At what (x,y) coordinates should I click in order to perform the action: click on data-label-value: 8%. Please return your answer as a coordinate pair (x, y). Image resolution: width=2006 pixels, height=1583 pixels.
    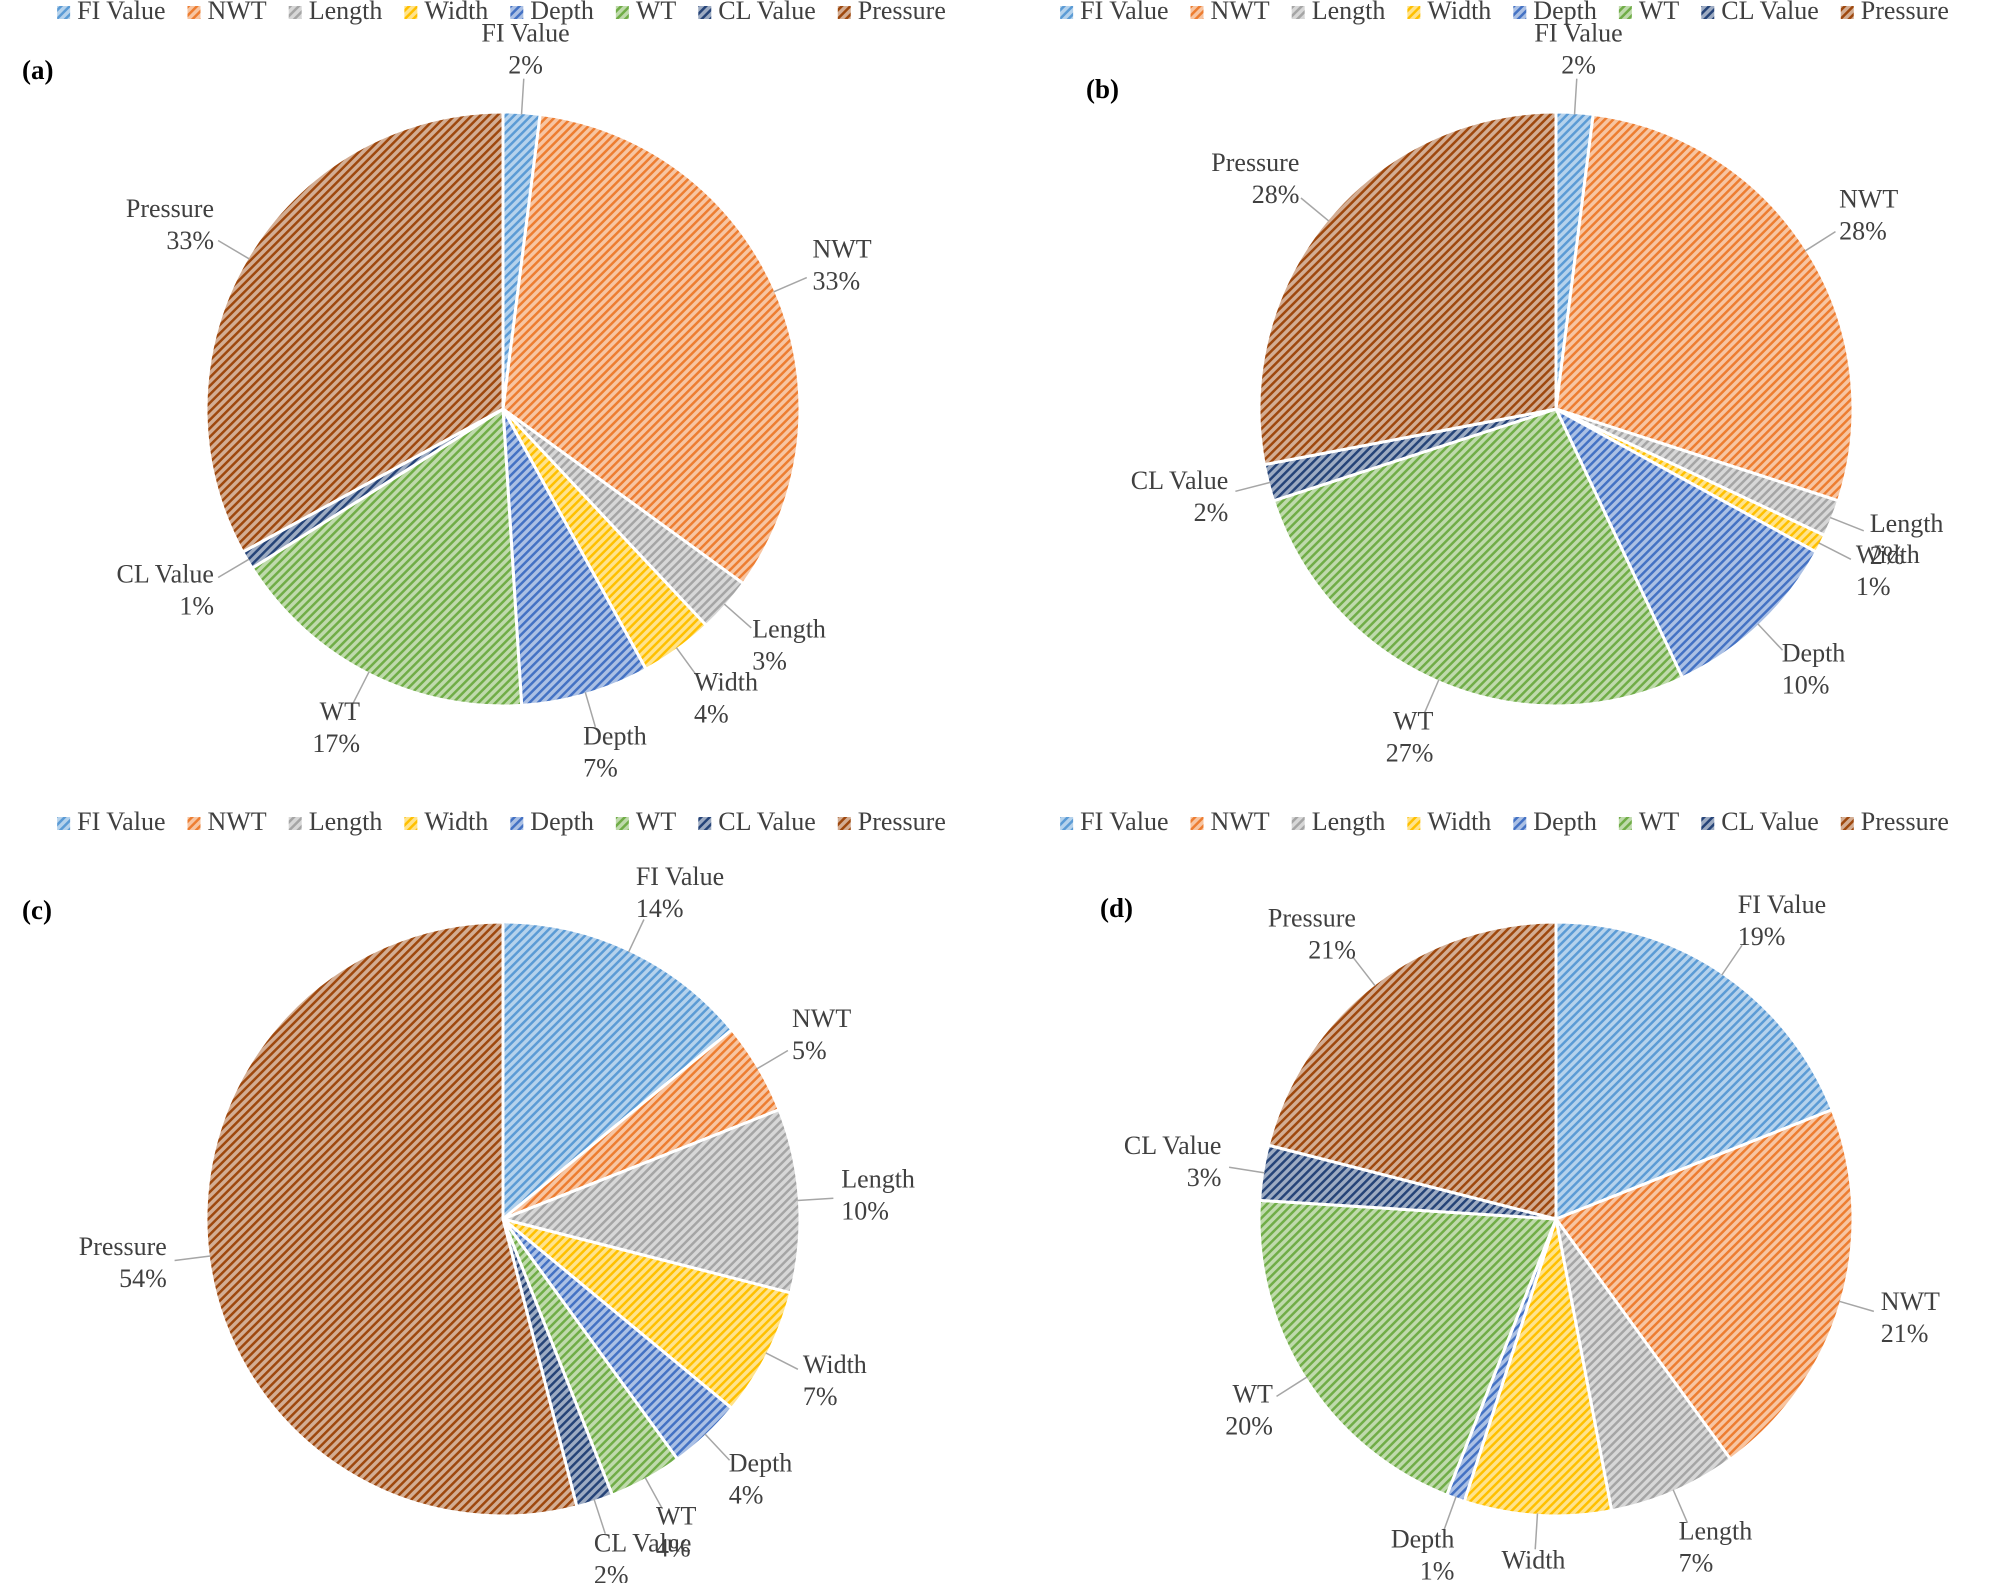
    Looking at the image, I should click on (1533, 1580).